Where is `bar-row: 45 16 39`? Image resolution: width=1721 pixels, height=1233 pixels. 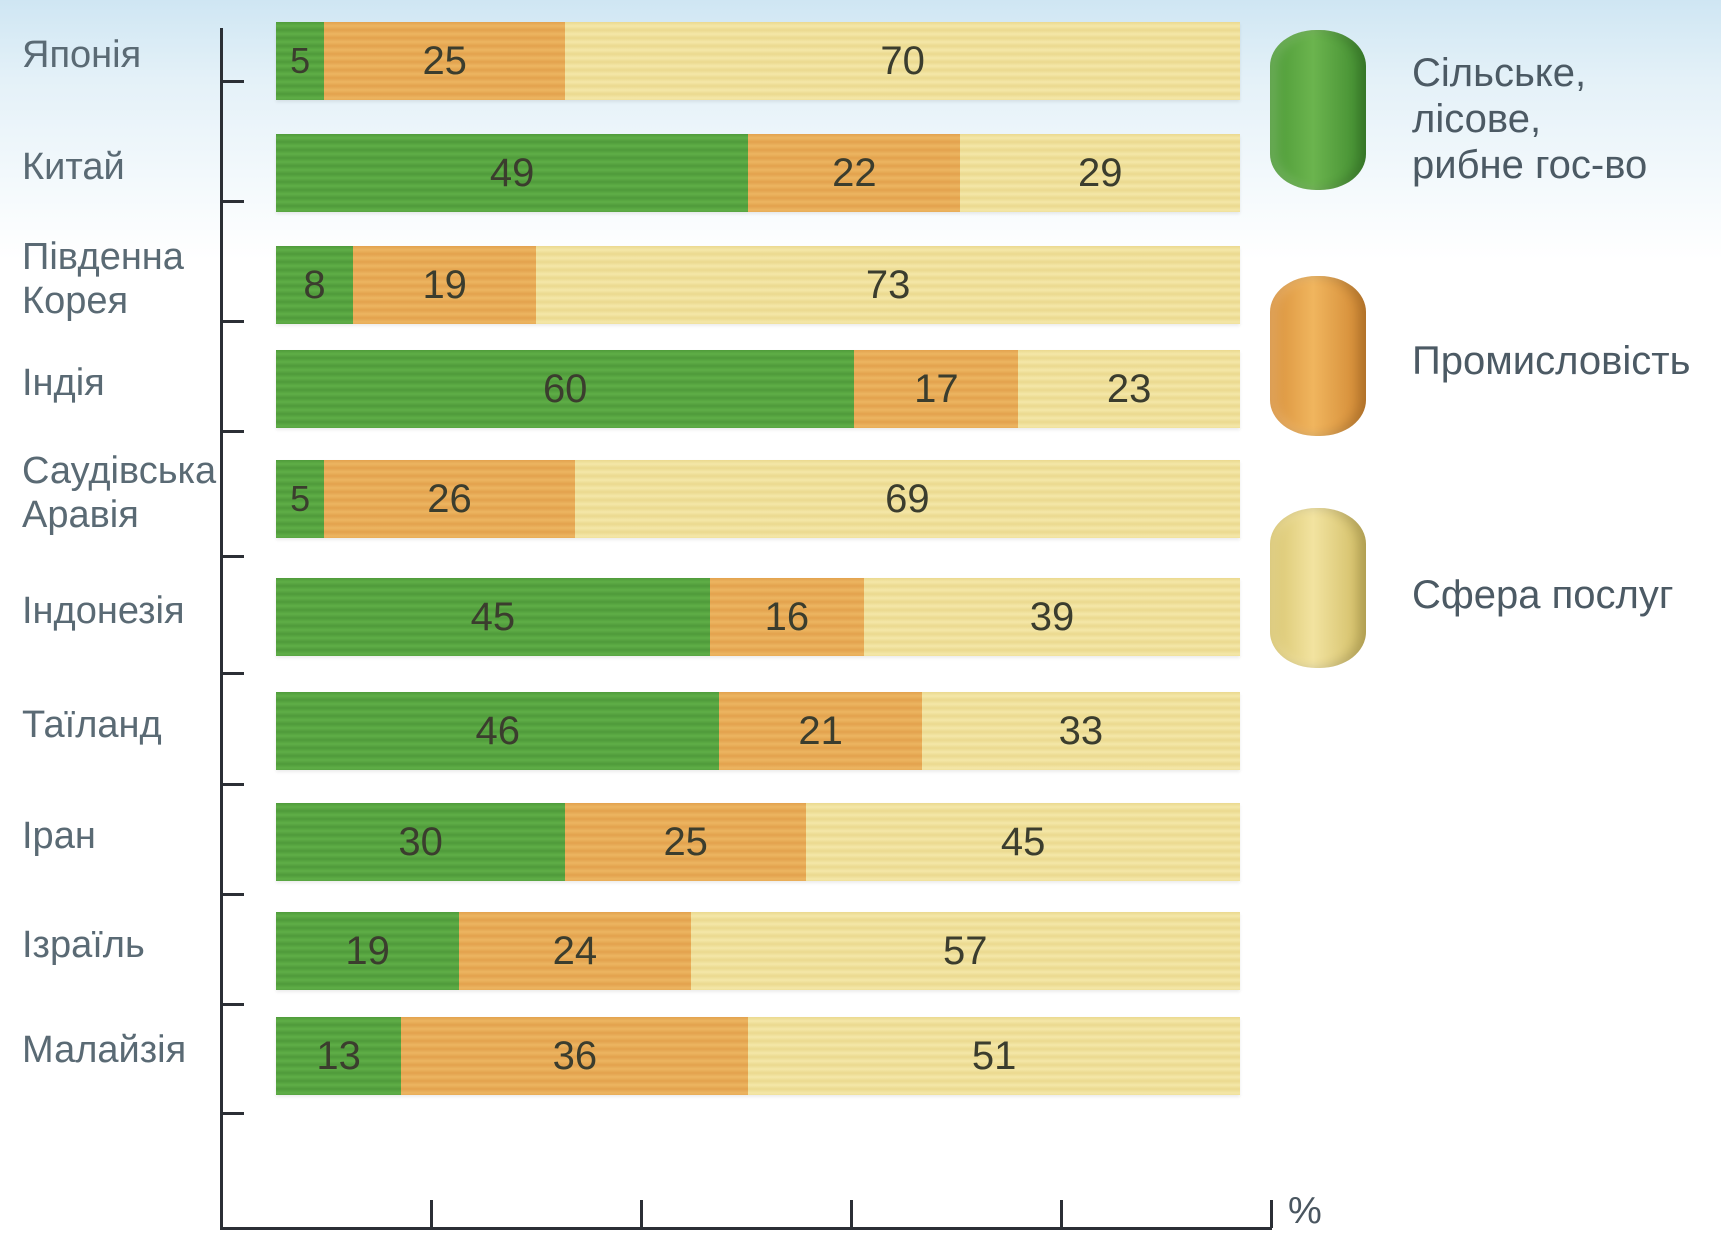 bar-row: 45 16 39 is located at coordinates (758, 617).